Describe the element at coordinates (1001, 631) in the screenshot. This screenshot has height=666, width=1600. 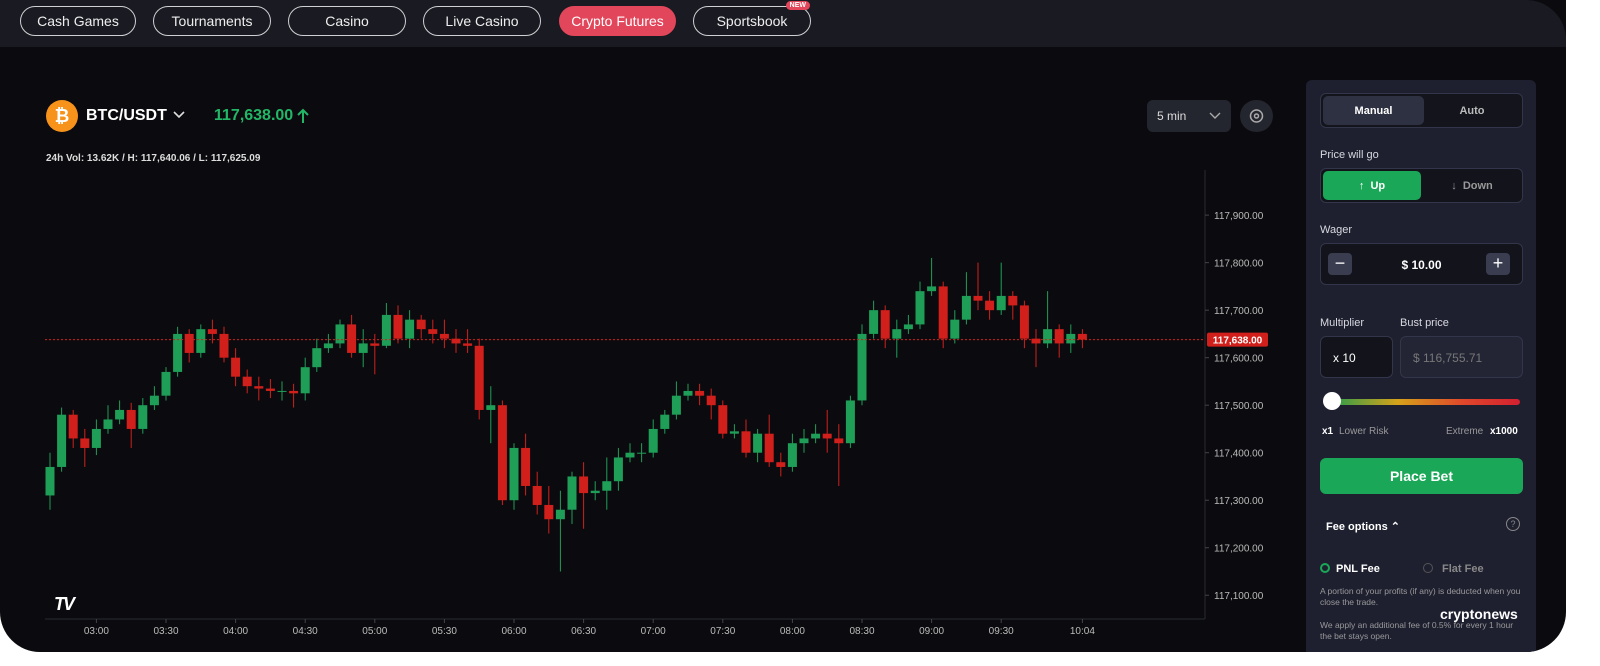
I see `x-tick-label: 09:30` at that location.